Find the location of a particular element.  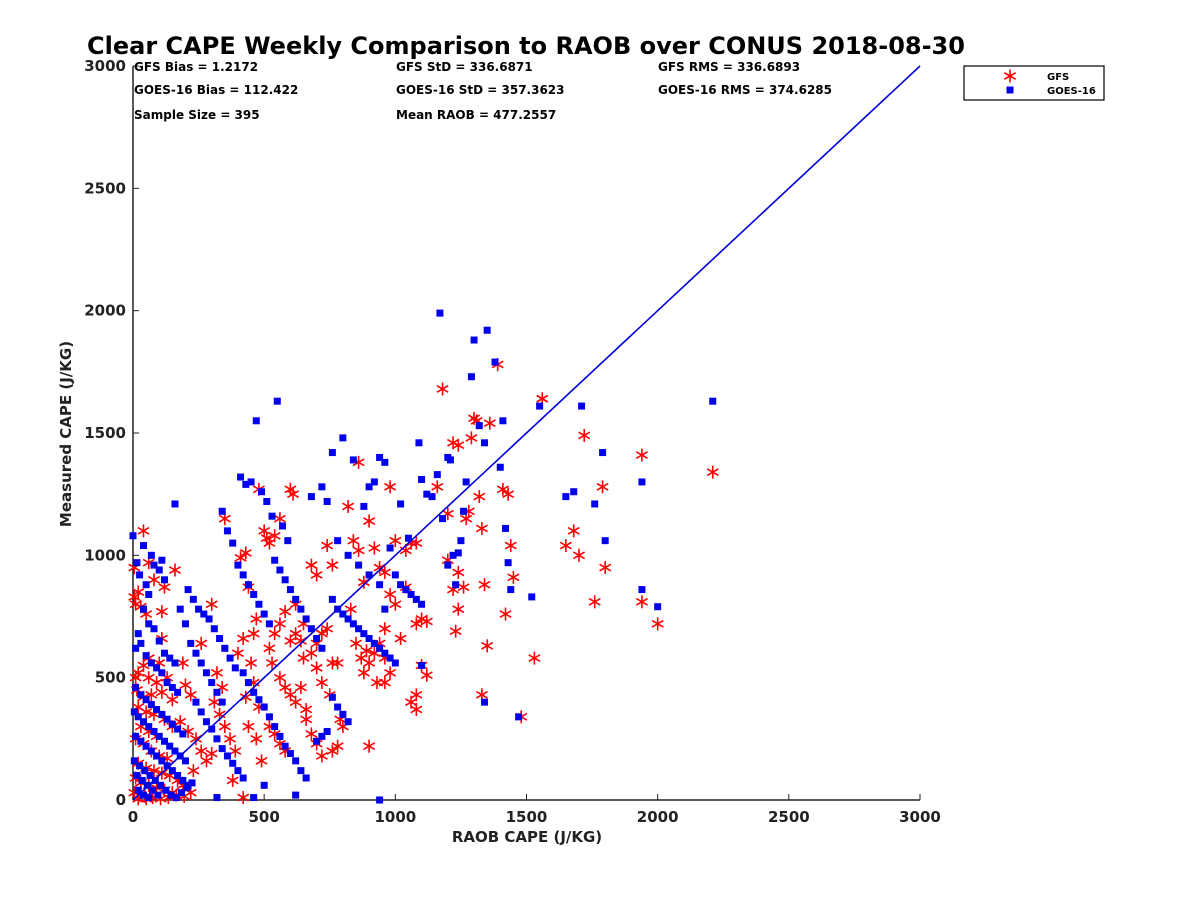

x-tick-label: 2000 is located at coordinates (658, 817).